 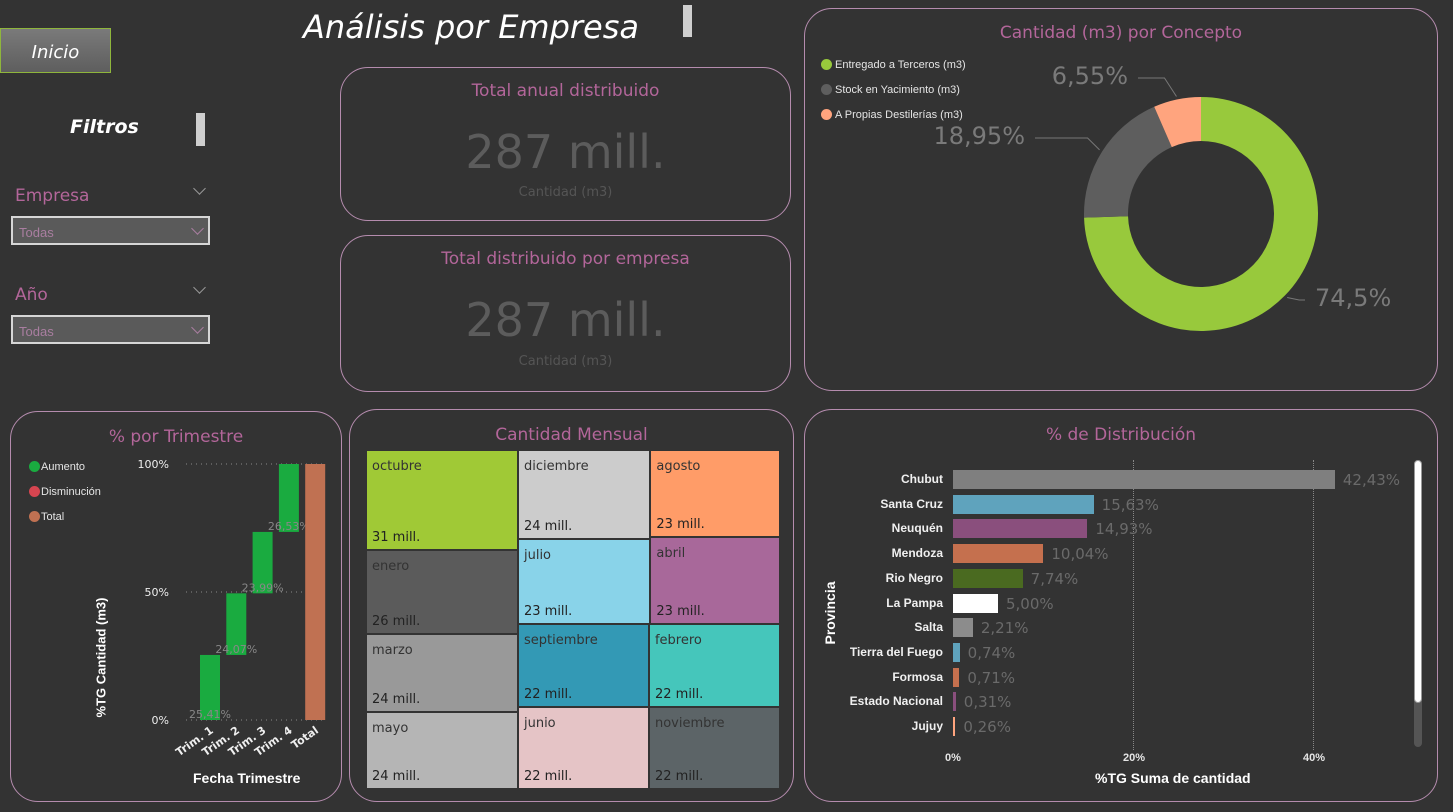 I want to click on treemap-cell-name: enero, so click(x=391, y=567).